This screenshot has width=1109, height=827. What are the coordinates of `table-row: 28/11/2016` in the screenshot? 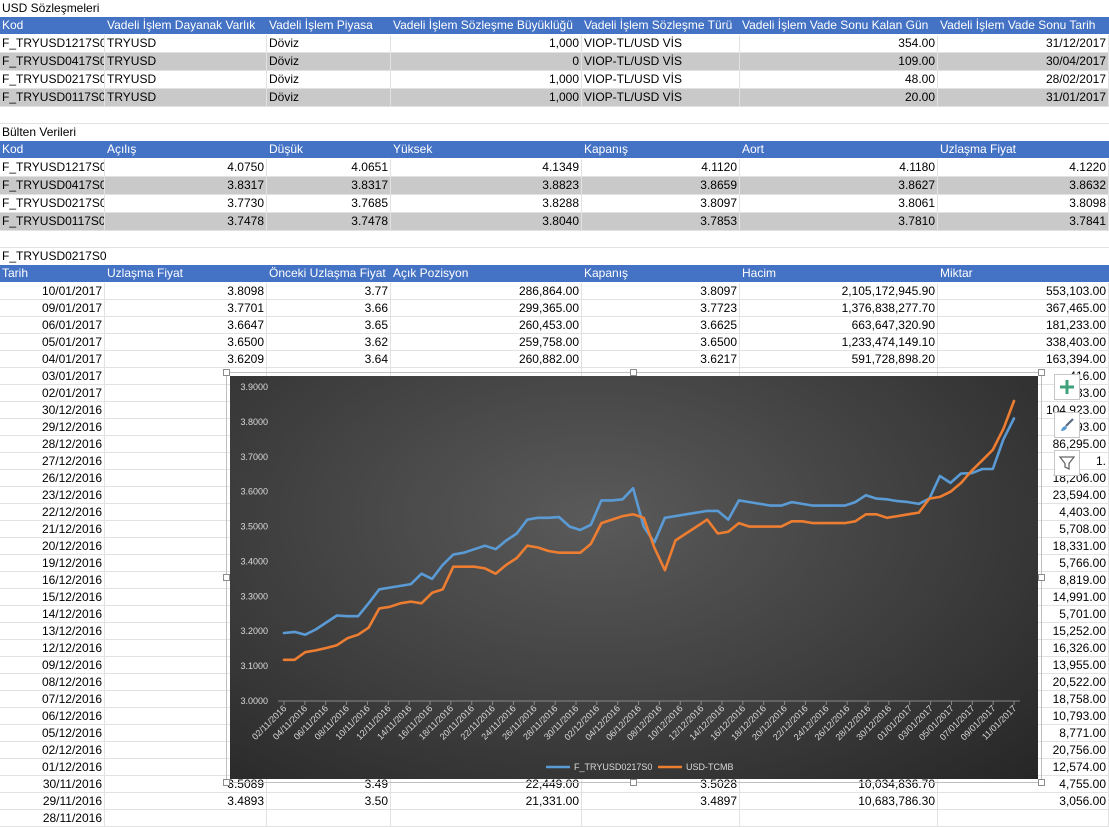 It's located at (554, 818).